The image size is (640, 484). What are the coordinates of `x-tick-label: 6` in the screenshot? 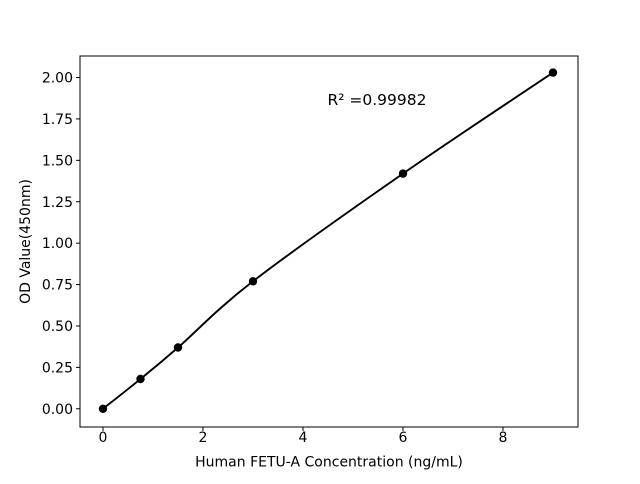 It's located at (403, 438).